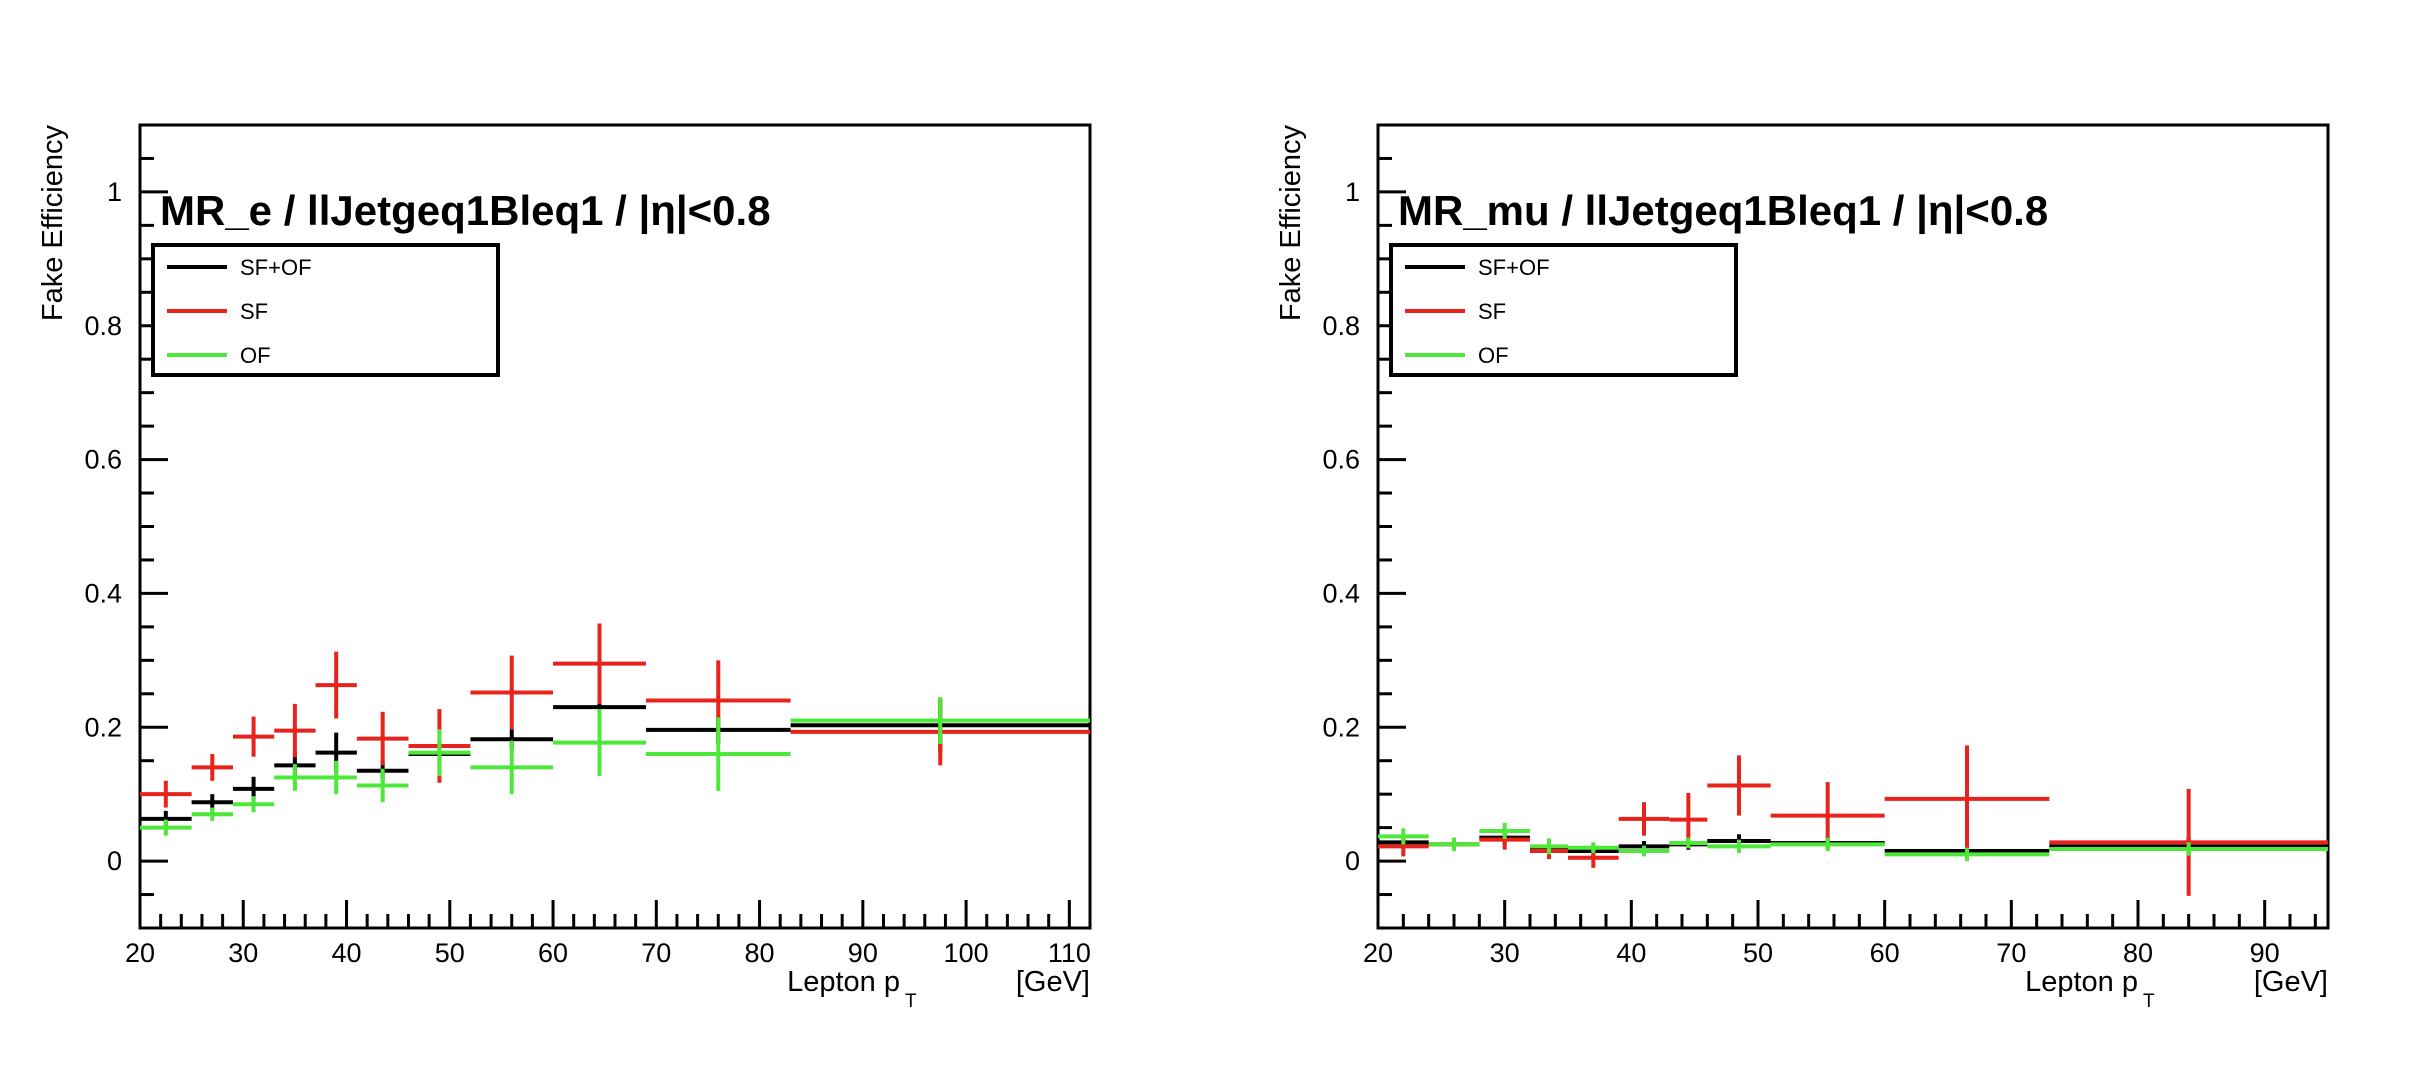  What do you see at coordinates (1723, 211) in the screenshot?
I see `chart-title: MR_mu / llJetgeq1Bleq1 / |η|<0.8` at bounding box center [1723, 211].